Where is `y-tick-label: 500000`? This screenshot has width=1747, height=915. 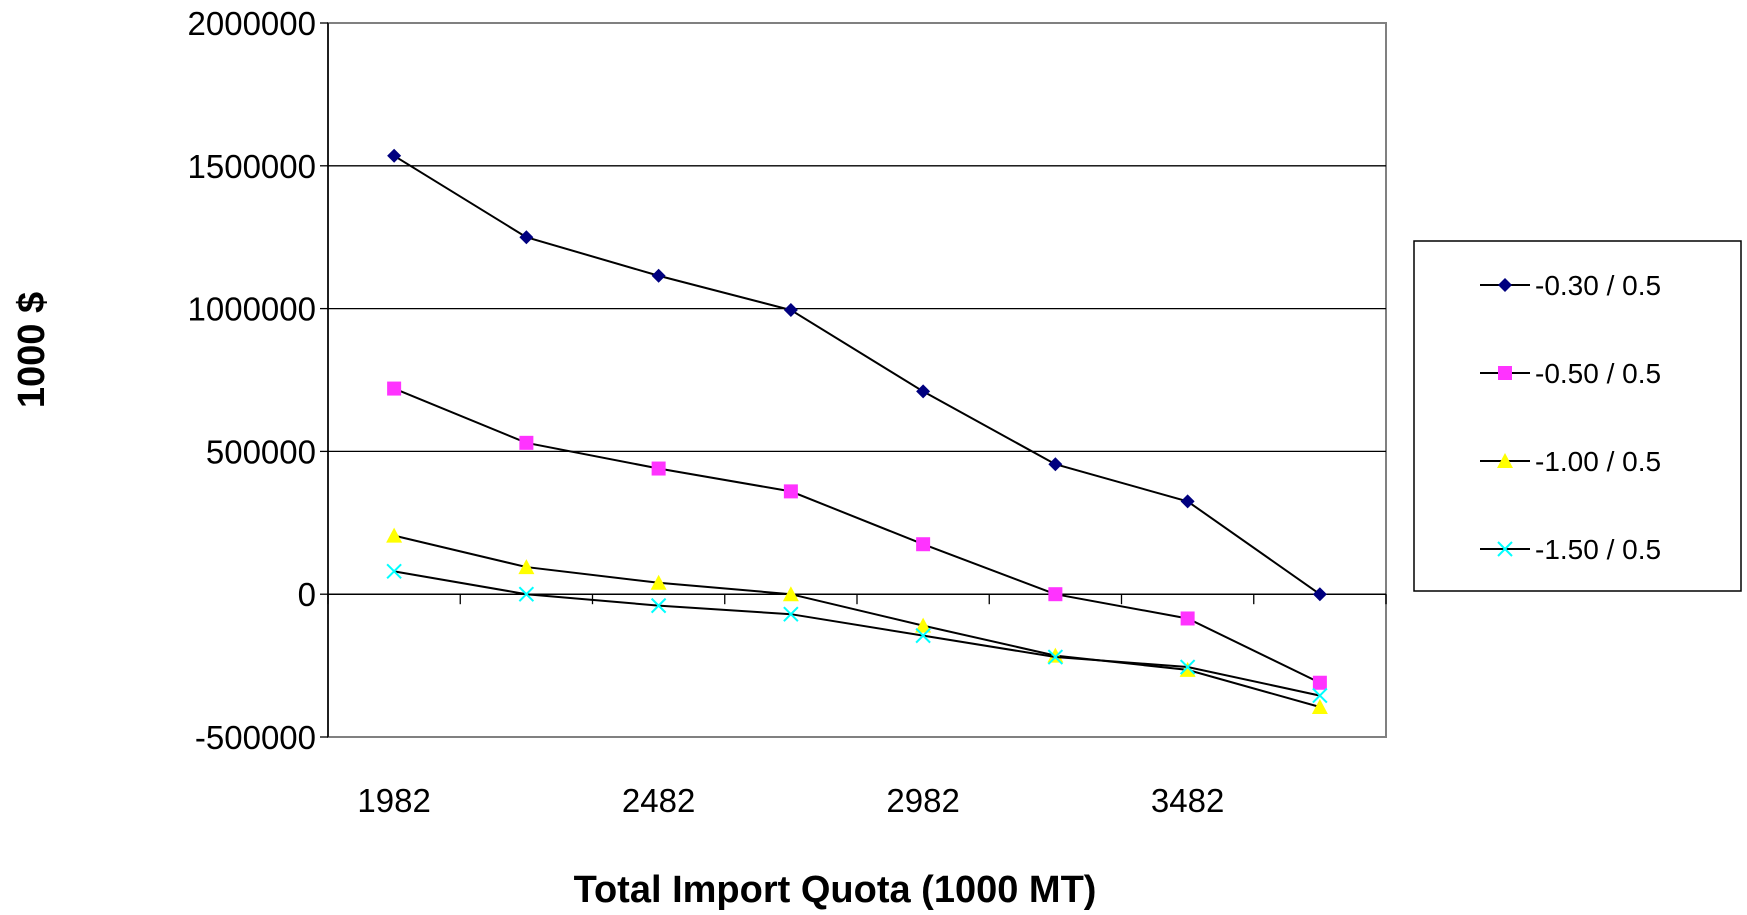
y-tick-label: 500000 is located at coordinates (261, 451).